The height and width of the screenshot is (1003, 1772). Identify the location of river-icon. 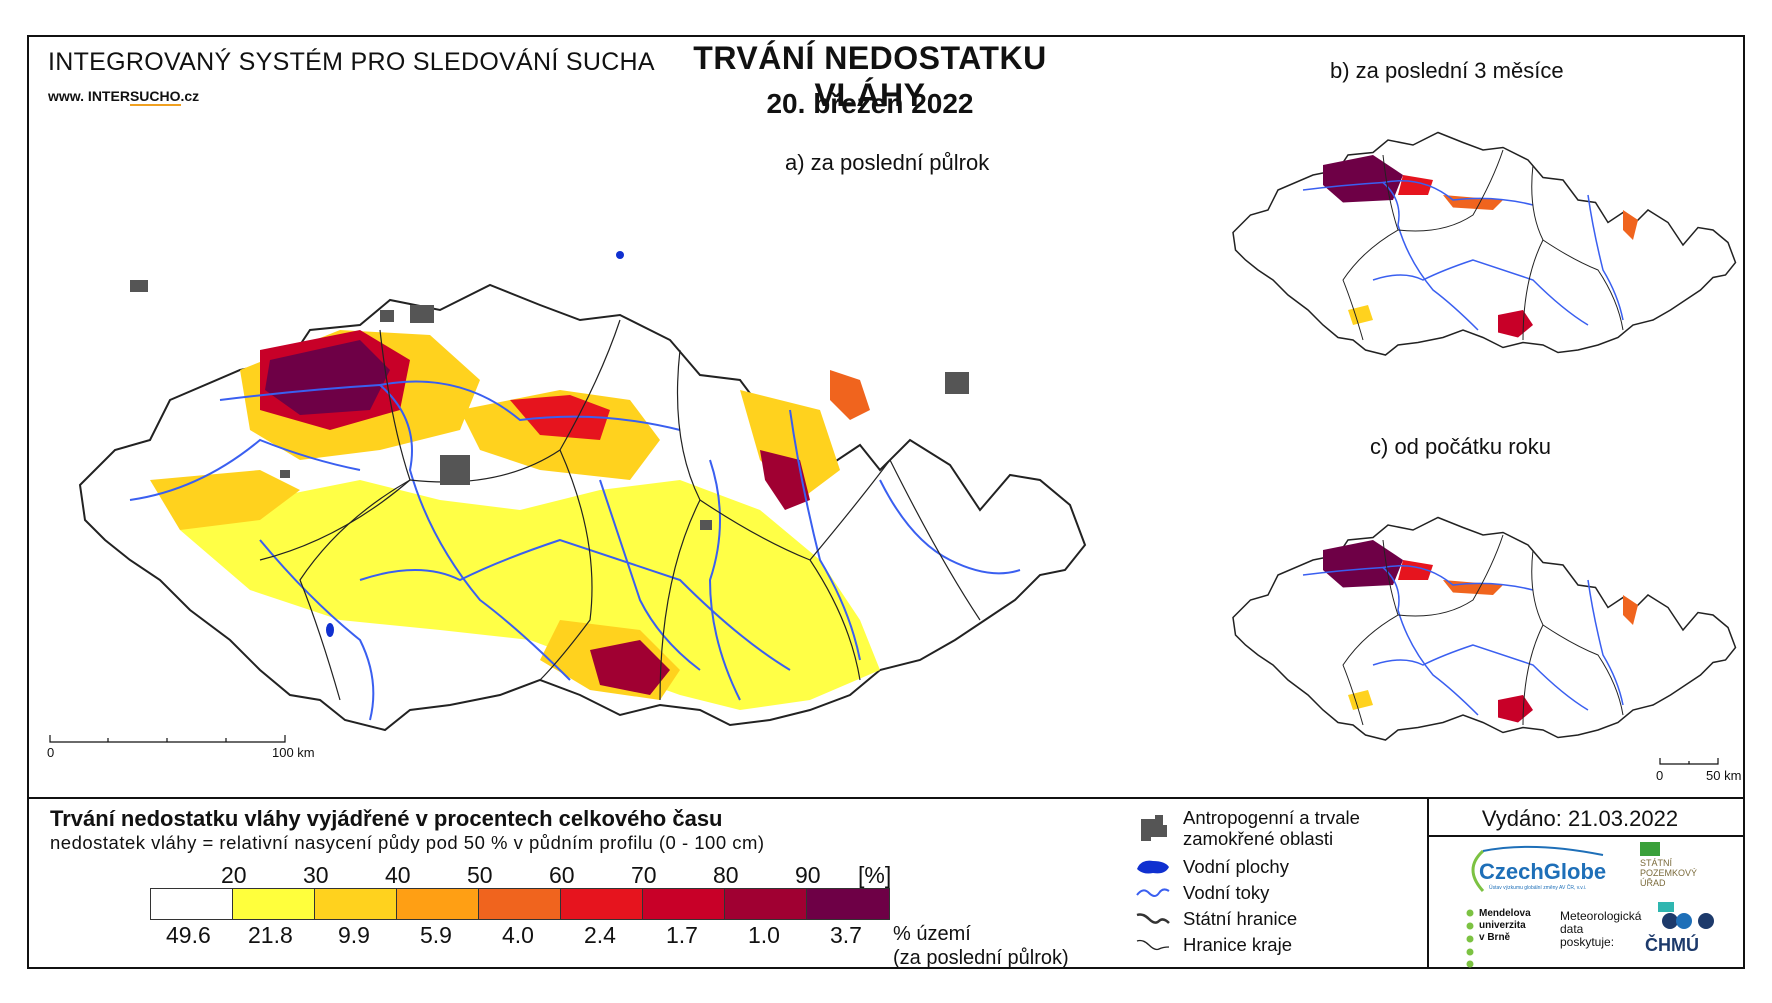
(1153, 892).